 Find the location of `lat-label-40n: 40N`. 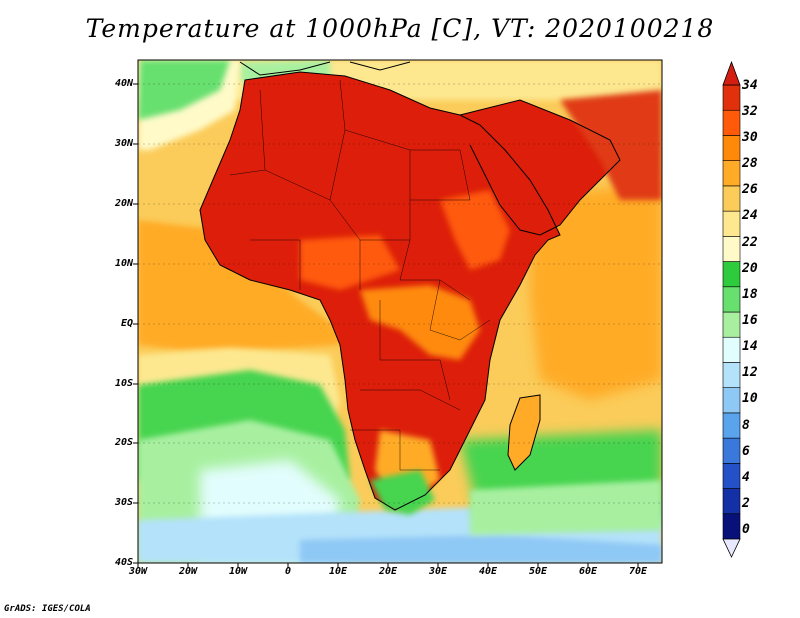

lat-label-40n: 40N is located at coordinates (123, 83).